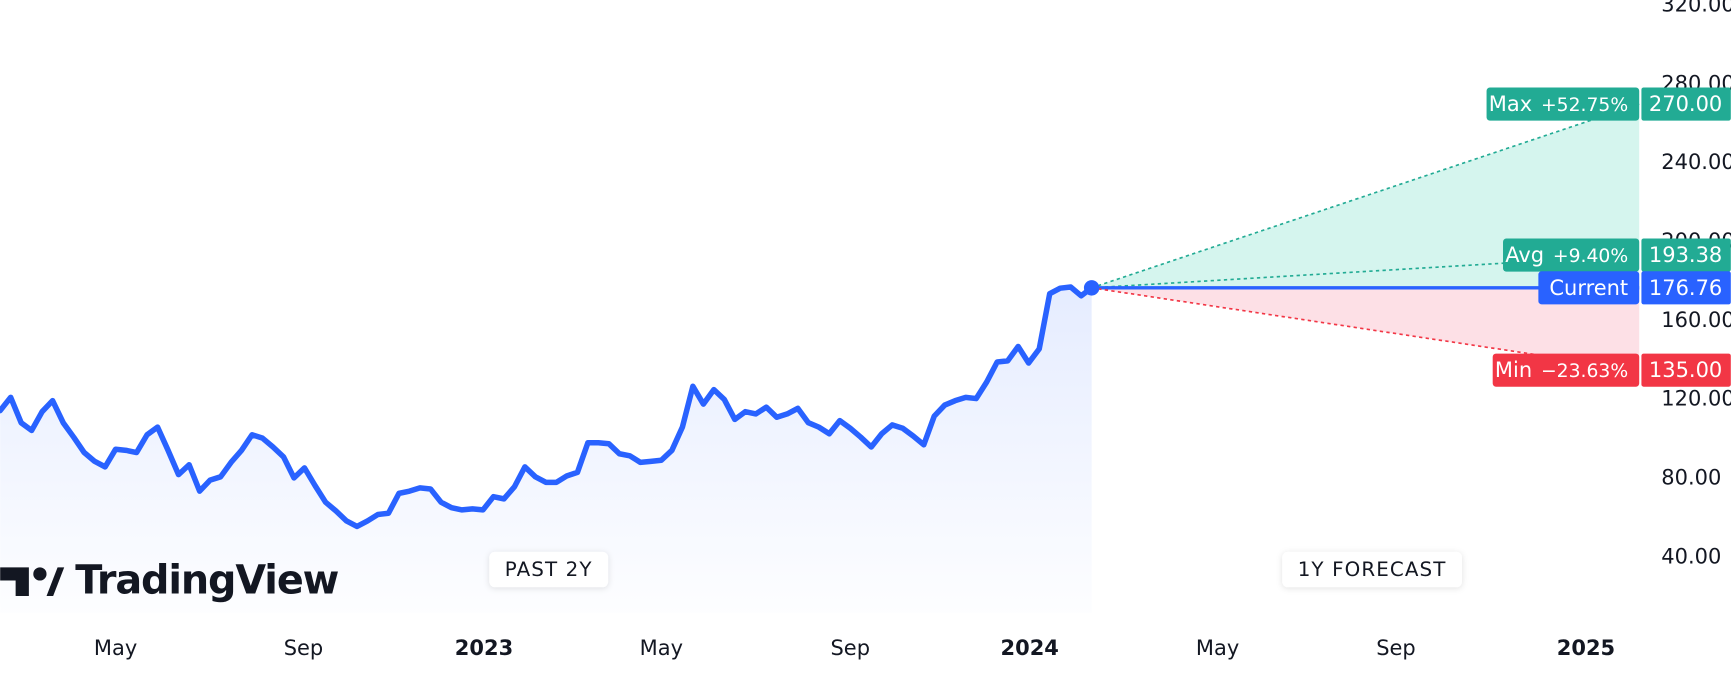 This screenshot has width=1731, height=681. I want to click on forecast-name: Max +52.75%, so click(1558, 104).